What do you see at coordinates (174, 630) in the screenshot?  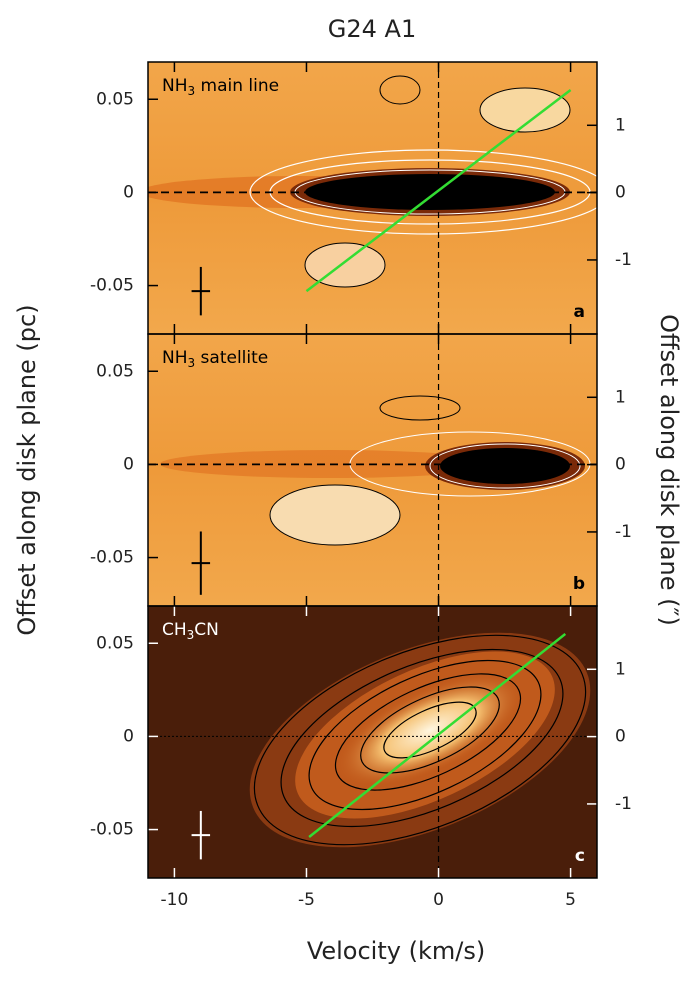 I see `panel-label-part: CH` at bounding box center [174, 630].